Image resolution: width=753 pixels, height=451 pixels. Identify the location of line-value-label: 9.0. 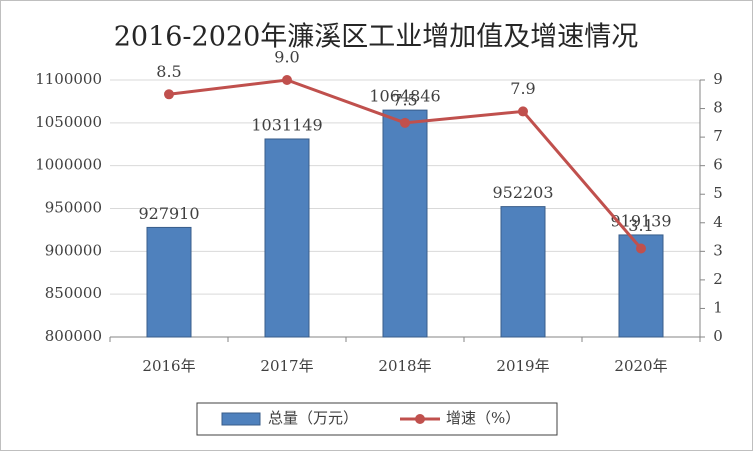
(286, 57).